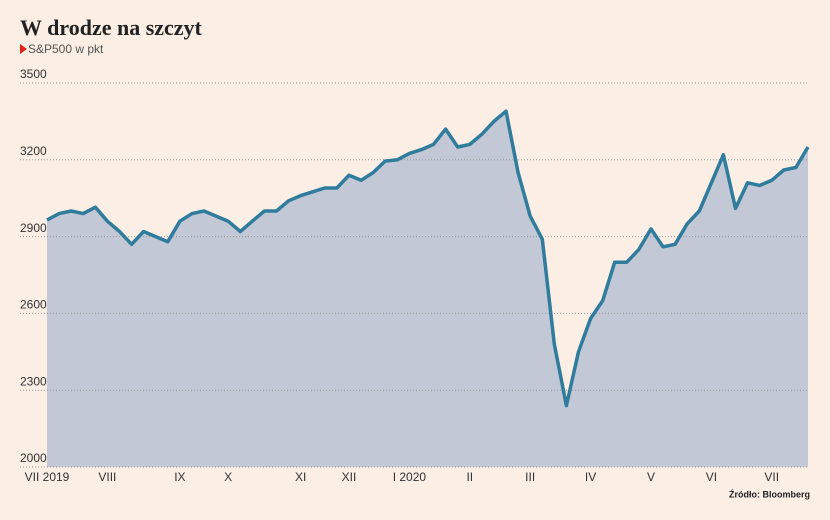 The height and width of the screenshot is (520, 830). I want to click on x-tick-label: II, so click(469, 477).